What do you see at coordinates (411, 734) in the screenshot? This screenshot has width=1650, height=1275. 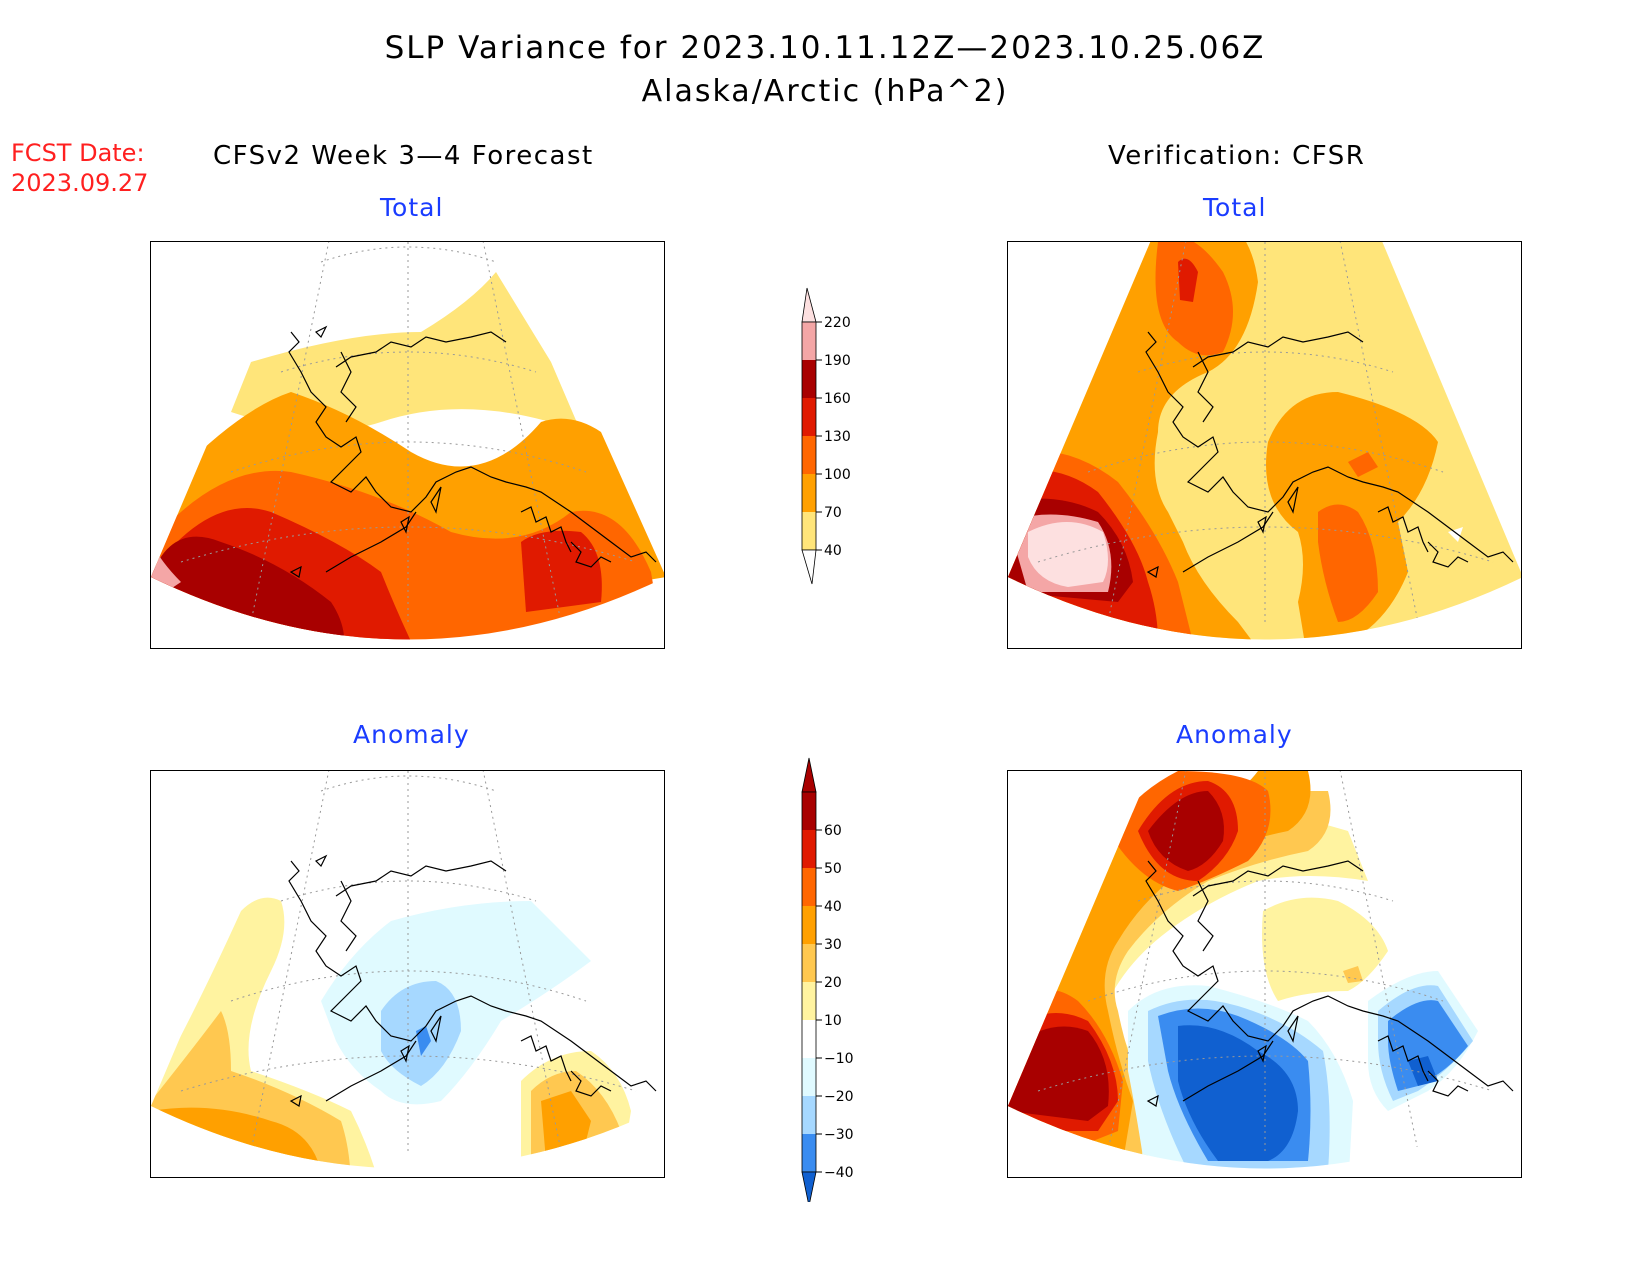 I see `forecast-anomaly-label: Anomaly` at bounding box center [411, 734].